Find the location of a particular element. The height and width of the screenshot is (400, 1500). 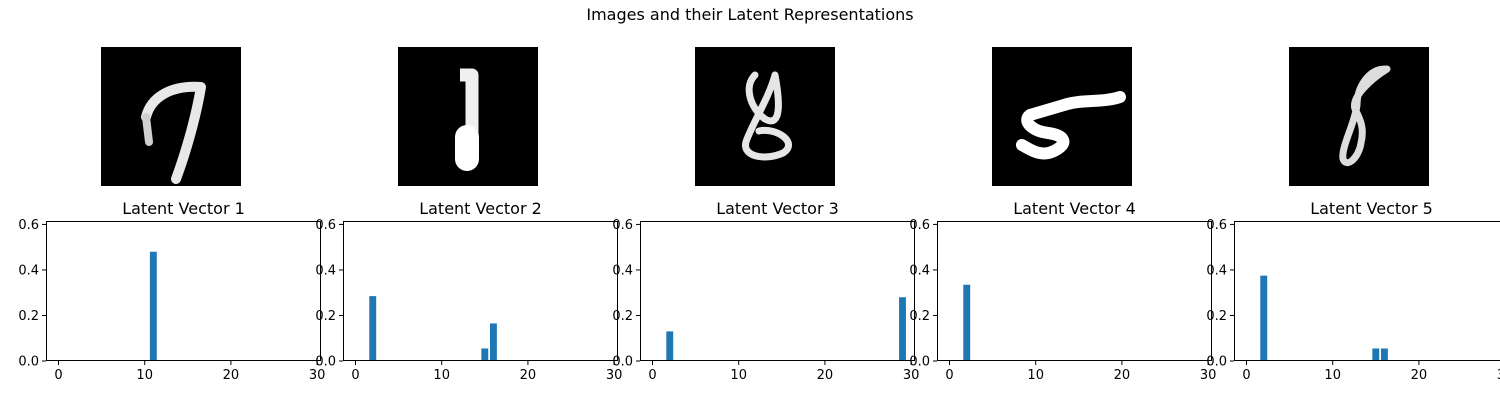

latent-bar-chart-1: 0 10 20 30 0.0 0.2 0.4 0.6 is located at coordinates (171, 300).